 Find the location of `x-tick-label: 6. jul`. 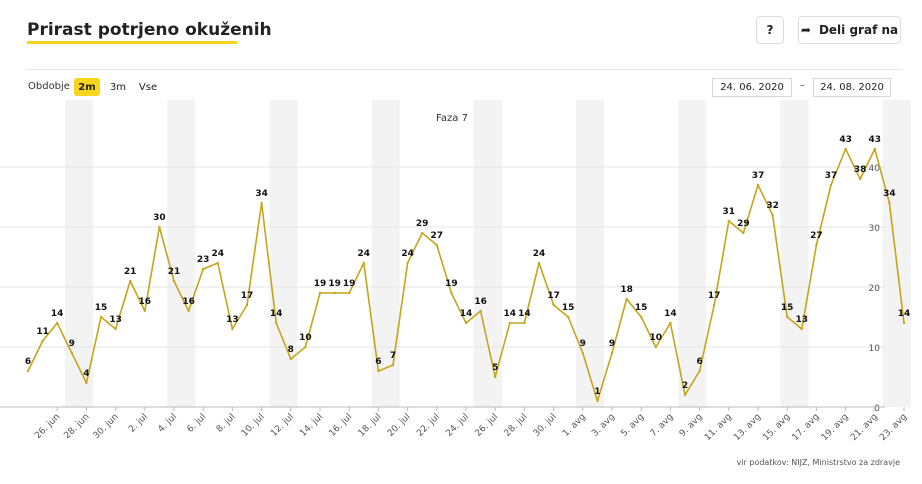

x-tick-label: 6. jul is located at coordinates (197, 423).